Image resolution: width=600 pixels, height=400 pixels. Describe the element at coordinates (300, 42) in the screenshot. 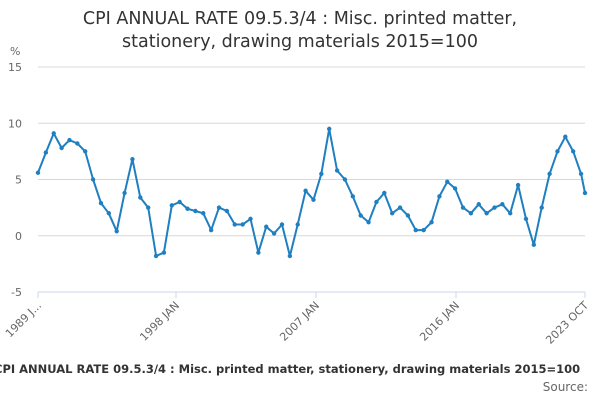

I see `chart-title-line2: stationery, drawing materials 2015=100` at that location.